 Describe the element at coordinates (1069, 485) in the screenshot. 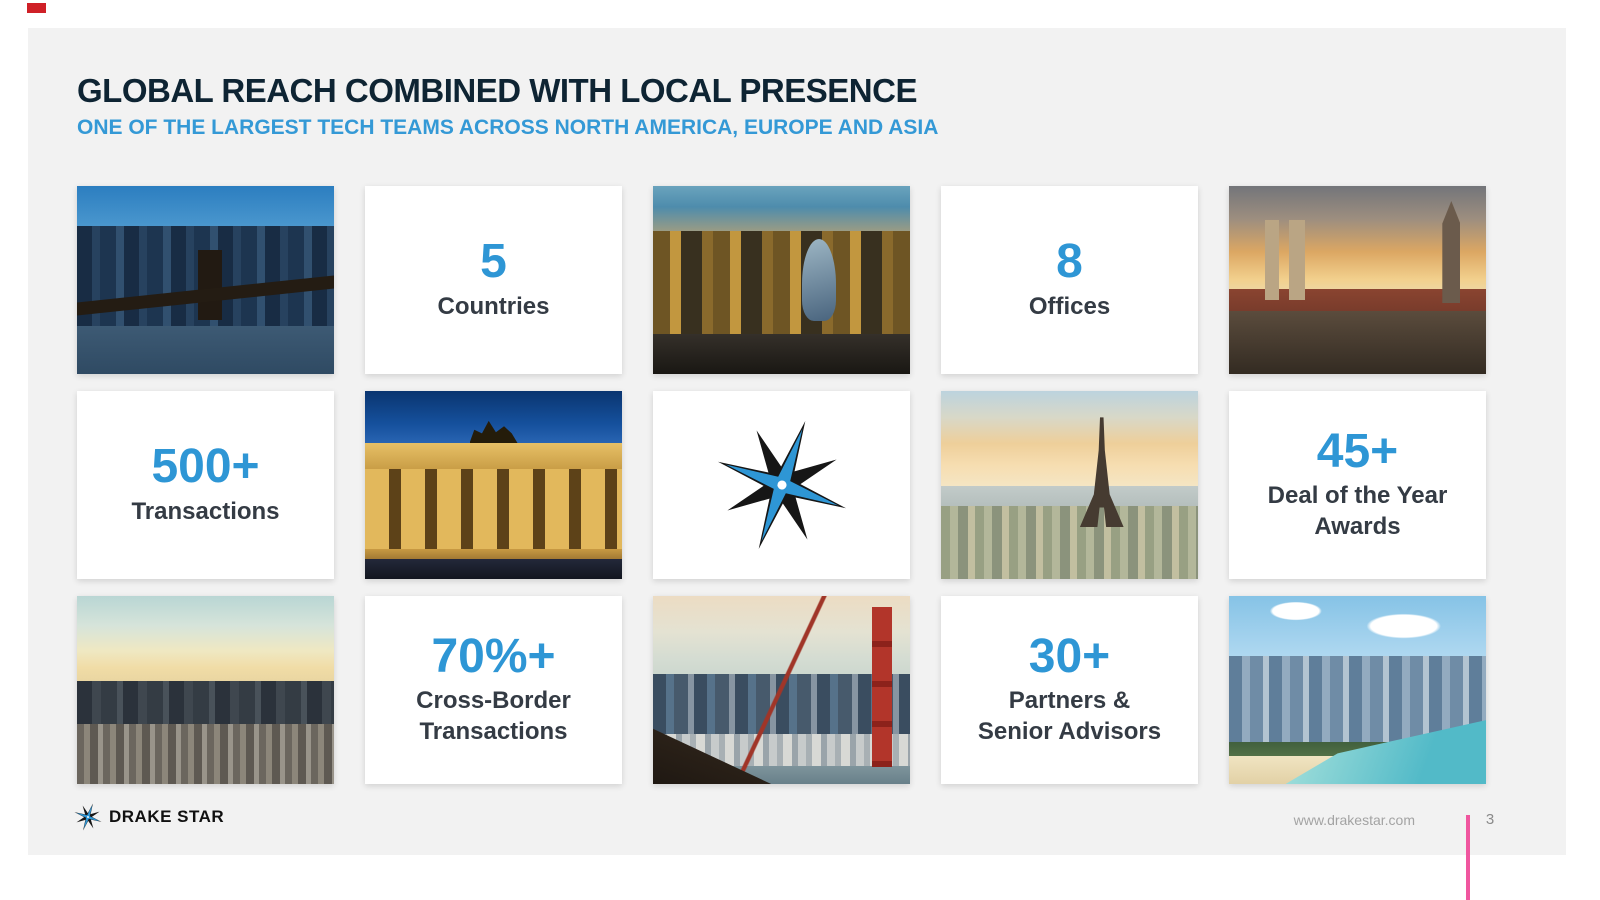

I see `photo-paris-eiffel-tower` at that location.